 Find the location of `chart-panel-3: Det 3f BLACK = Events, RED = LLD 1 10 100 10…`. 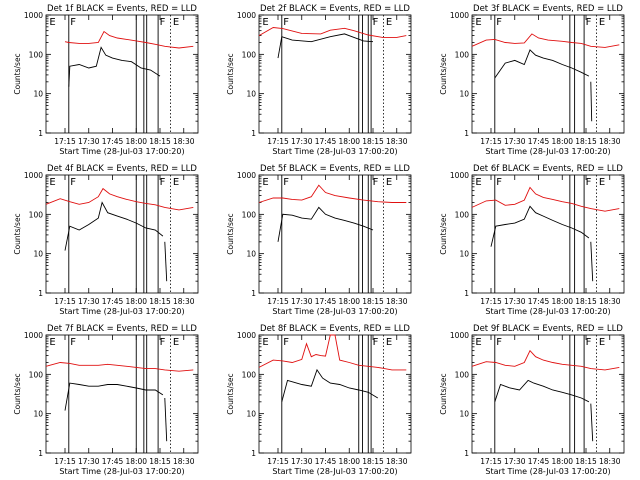

chart-panel-3: Det 3f BLACK = Events, RED = LLD 1 10 100 10… is located at coordinates (532, 80).